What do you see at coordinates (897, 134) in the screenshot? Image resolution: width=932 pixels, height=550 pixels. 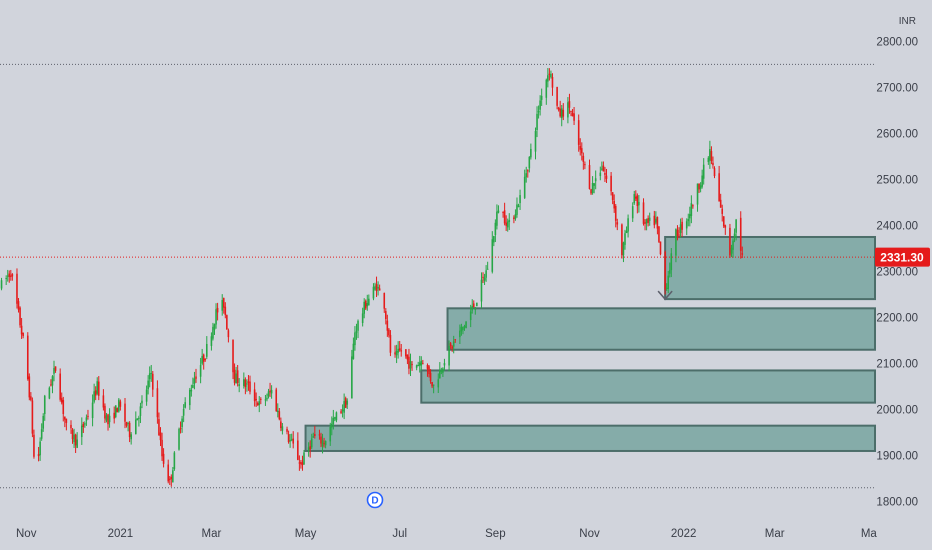 I see `y-tick-label: 2600.00` at bounding box center [897, 134].